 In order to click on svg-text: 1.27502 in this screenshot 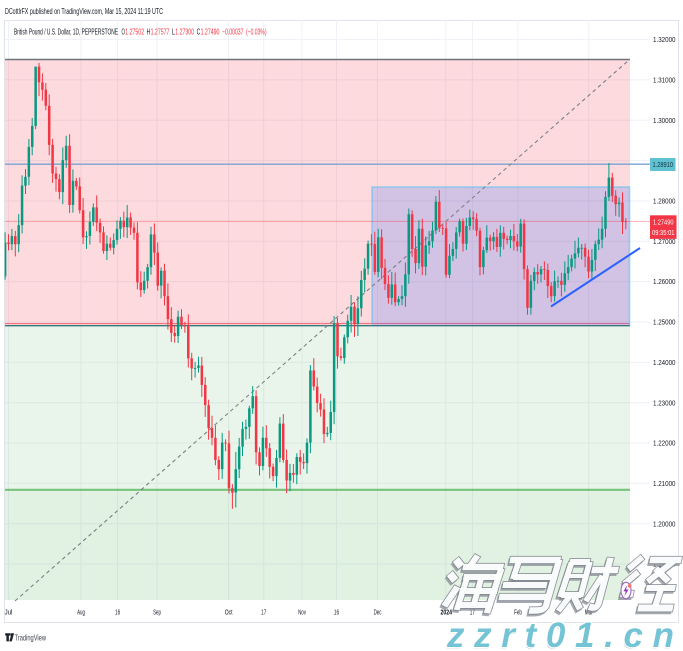, I will do `click(134, 31)`.